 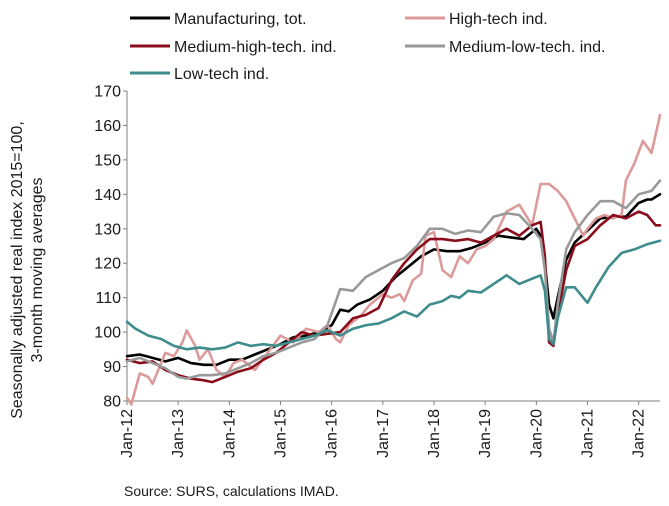 What do you see at coordinates (112, 402) in the screenshot?
I see `y-tick-label: 80` at bounding box center [112, 402].